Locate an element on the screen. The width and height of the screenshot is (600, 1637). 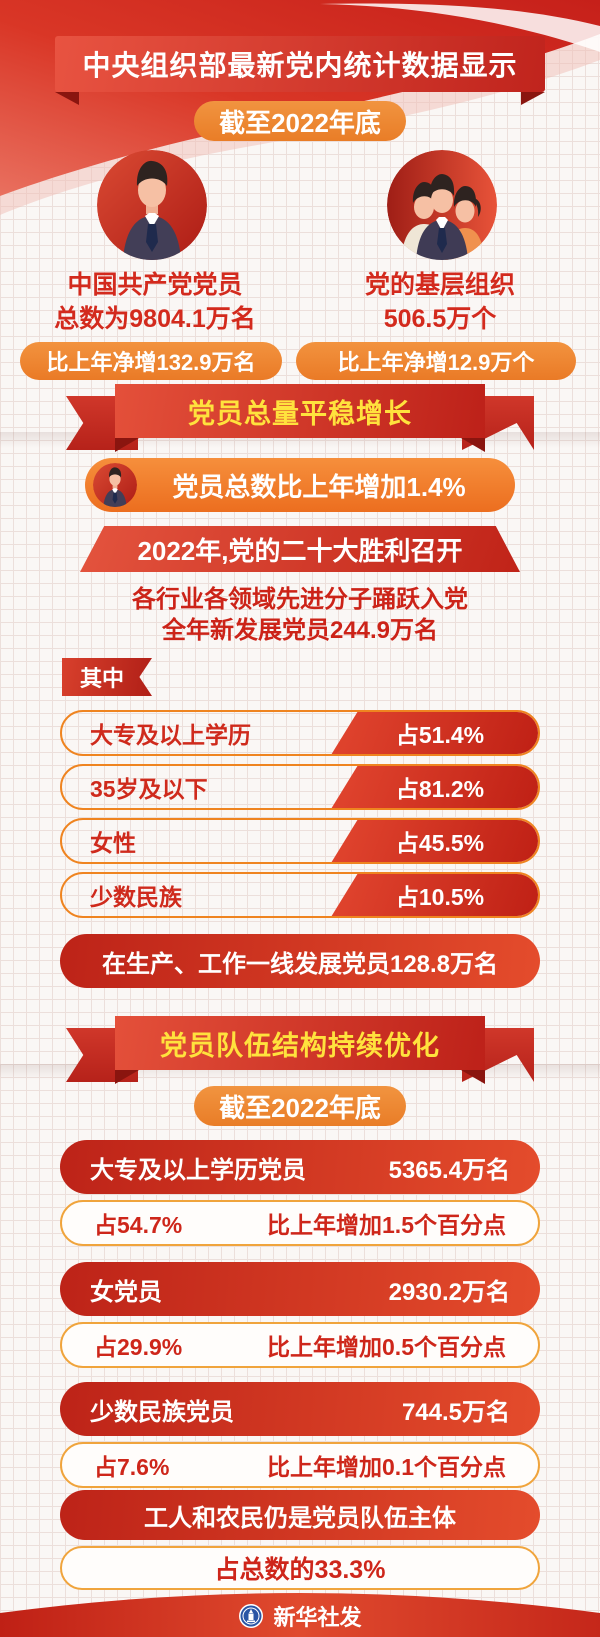
breakdown-row: 少数民族 占10.5% is located at coordinates (300, 895).